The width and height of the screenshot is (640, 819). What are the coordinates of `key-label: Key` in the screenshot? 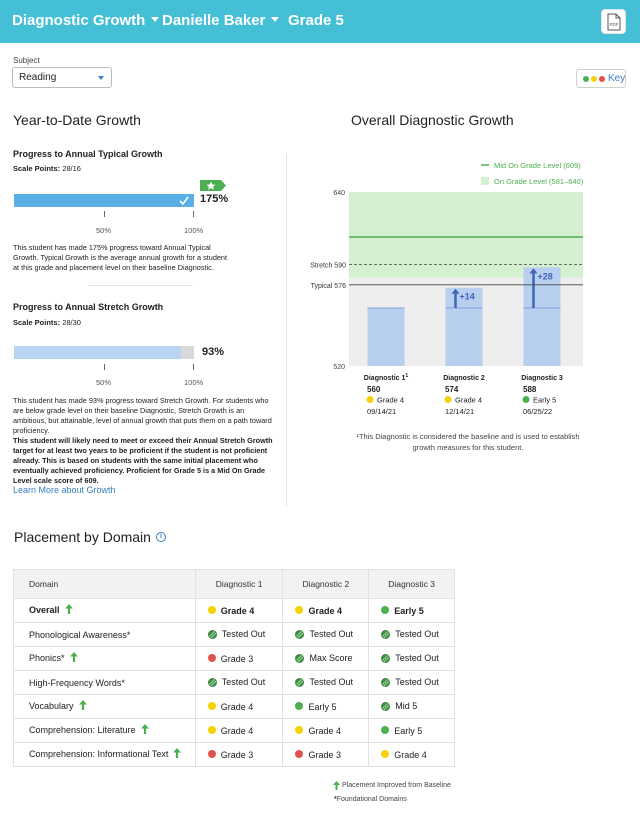 It's located at (617, 78).